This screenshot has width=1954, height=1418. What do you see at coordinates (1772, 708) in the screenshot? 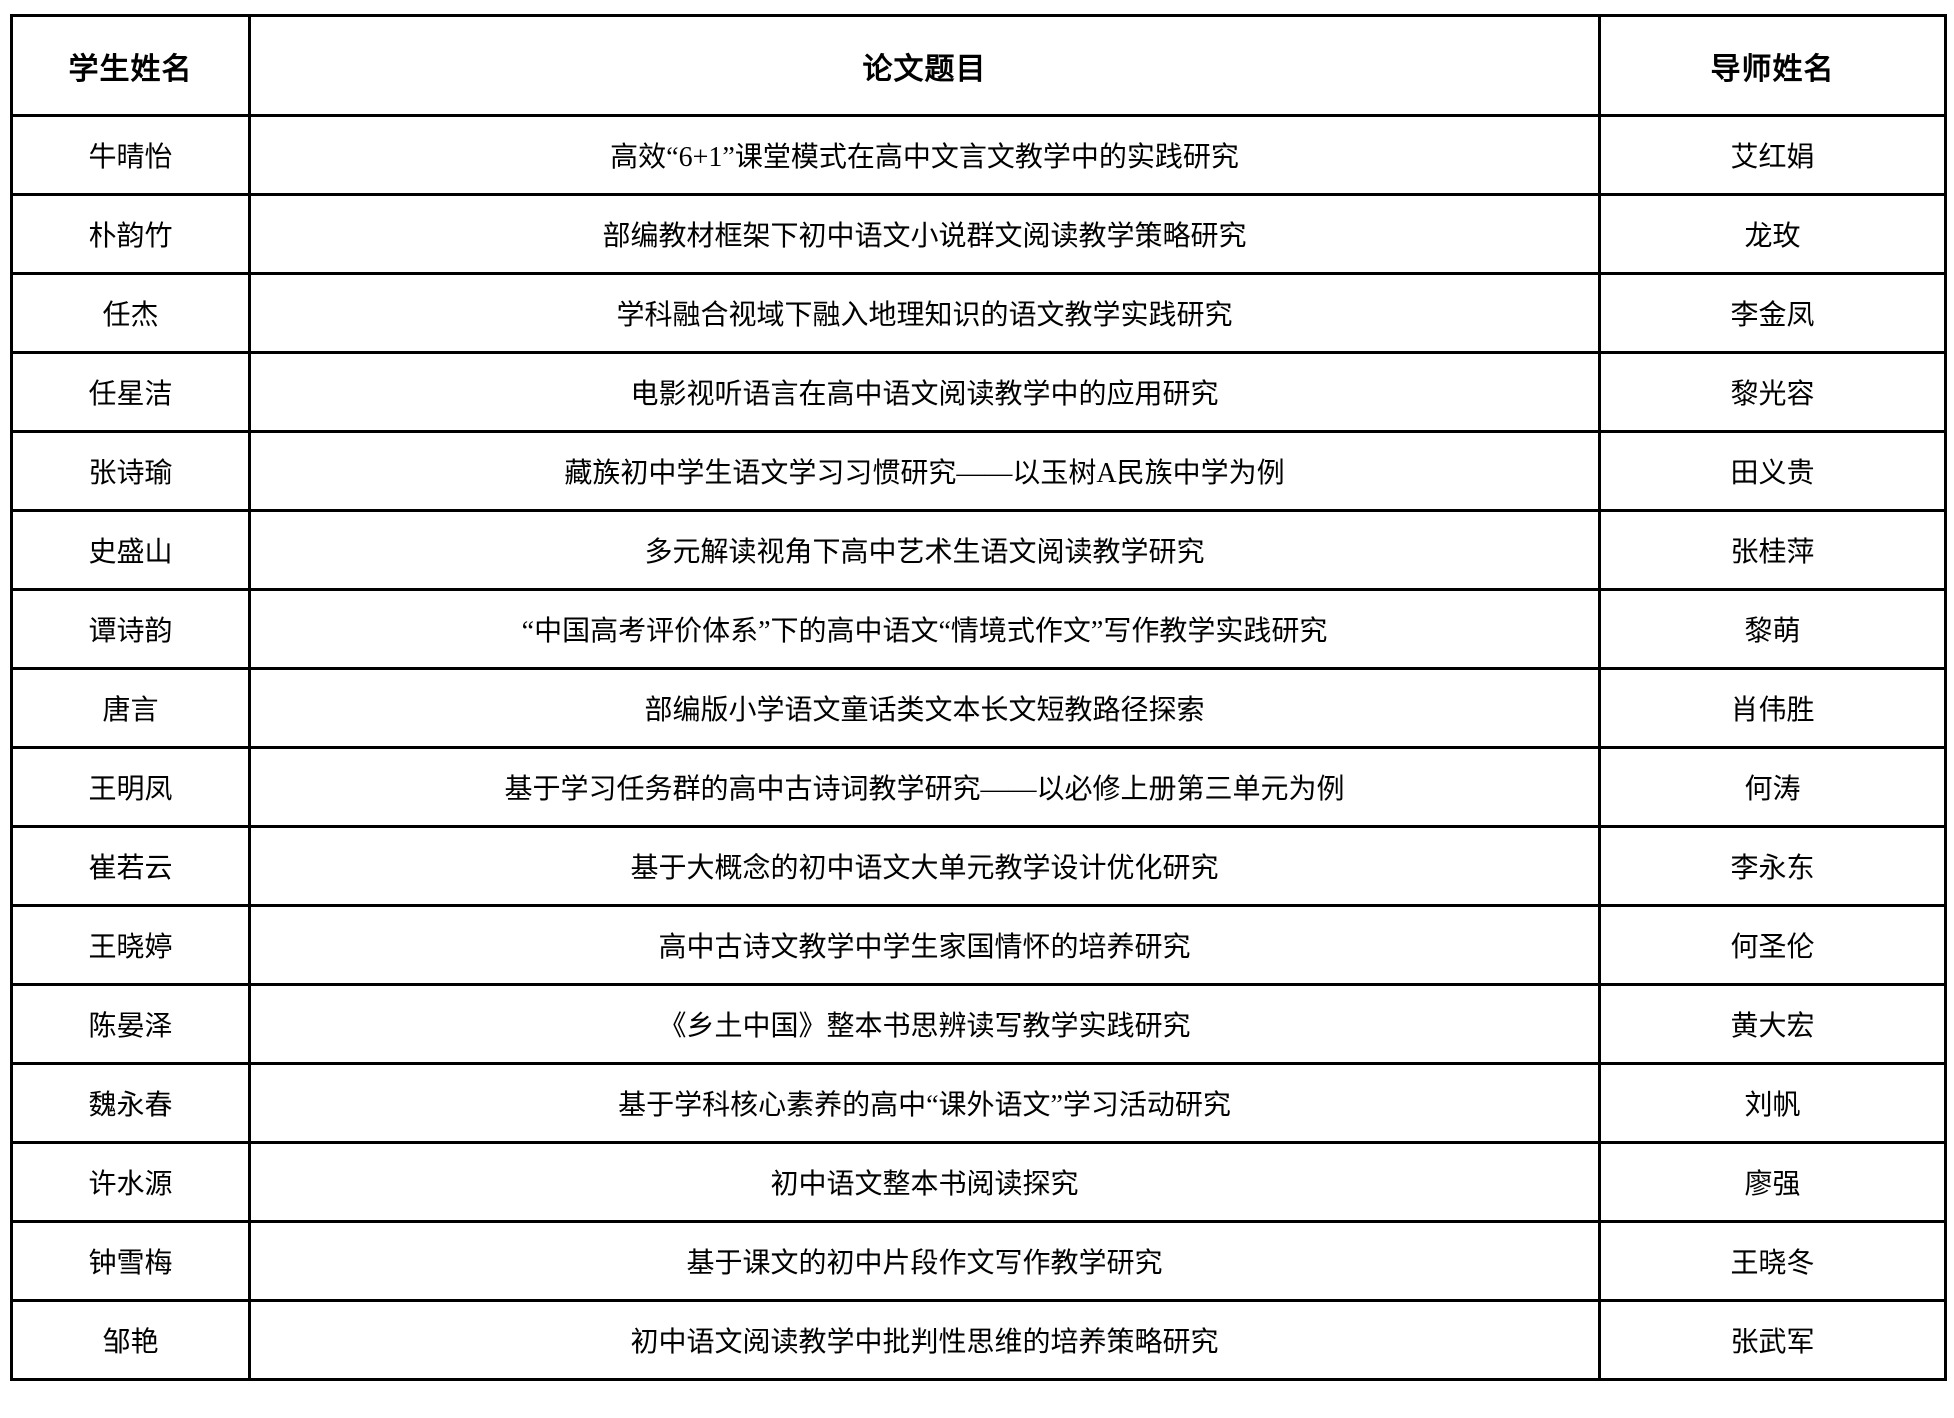
I see `advisor-name-cell: 肖伟胜` at bounding box center [1772, 708].